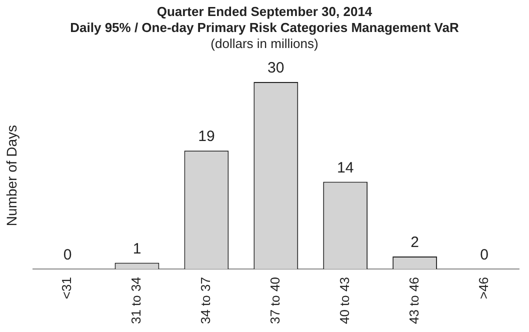  What do you see at coordinates (265, 12) in the screenshot?
I see `chart-title: Quarter Ended September 30, 2014` at bounding box center [265, 12].